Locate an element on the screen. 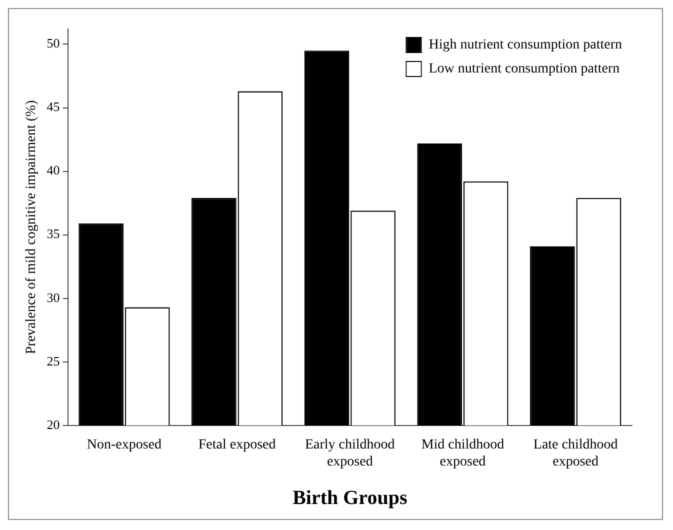 This screenshot has height=530, width=673. y-axis-title: Prevalence of mild cognitive impairment (%) is located at coordinates (32, 227).